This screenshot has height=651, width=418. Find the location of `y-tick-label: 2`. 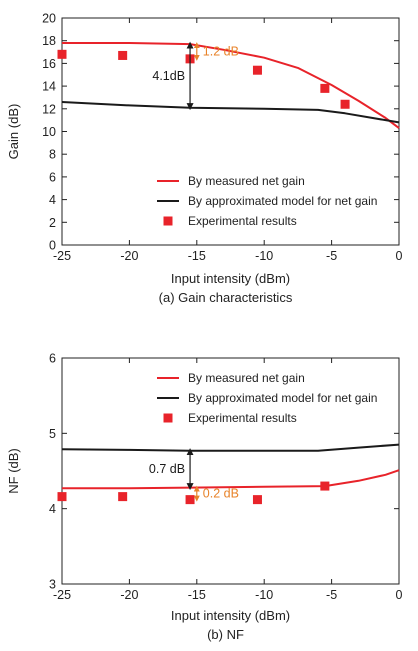

y-tick-label: 2 is located at coordinates (52, 223).